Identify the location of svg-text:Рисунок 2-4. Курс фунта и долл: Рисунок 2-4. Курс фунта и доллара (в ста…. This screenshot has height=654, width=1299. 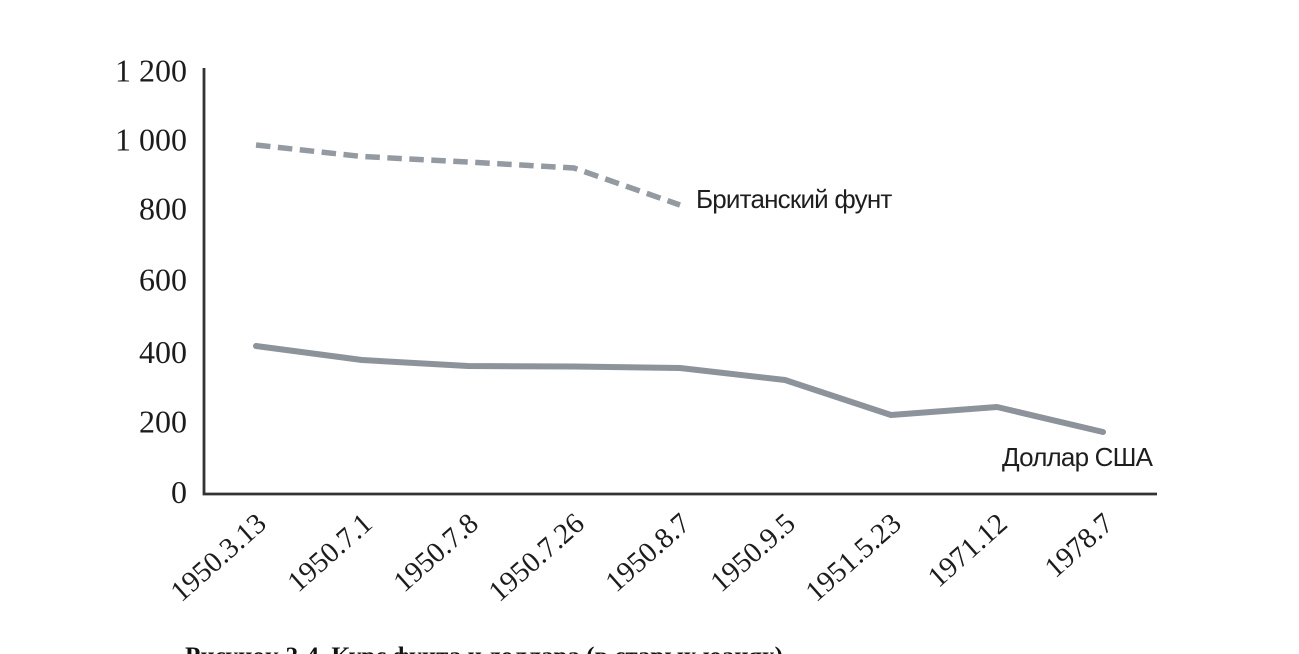
(484, 648).